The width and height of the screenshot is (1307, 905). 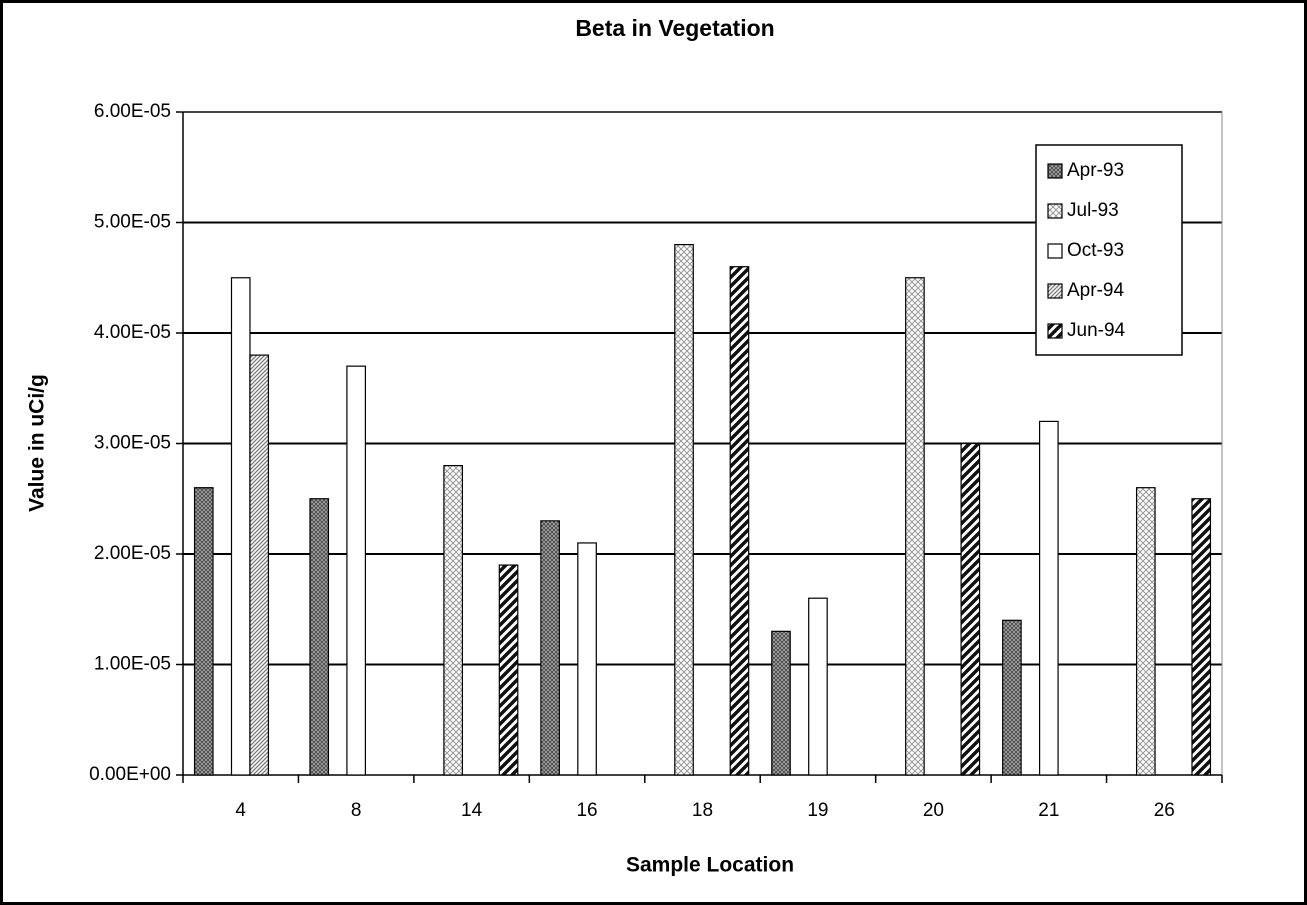 What do you see at coordinates (1048, 810) in the screenshot?
I see `x-tick-label: 21` at bounding box center [1048, 810].